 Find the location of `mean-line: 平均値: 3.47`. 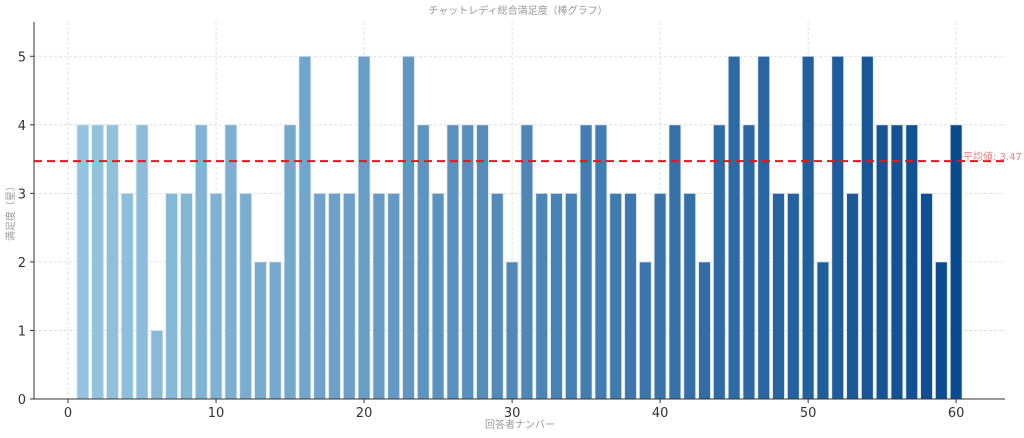

mean-line: 平均値: 3.47 is located at coordinates (528, 156).